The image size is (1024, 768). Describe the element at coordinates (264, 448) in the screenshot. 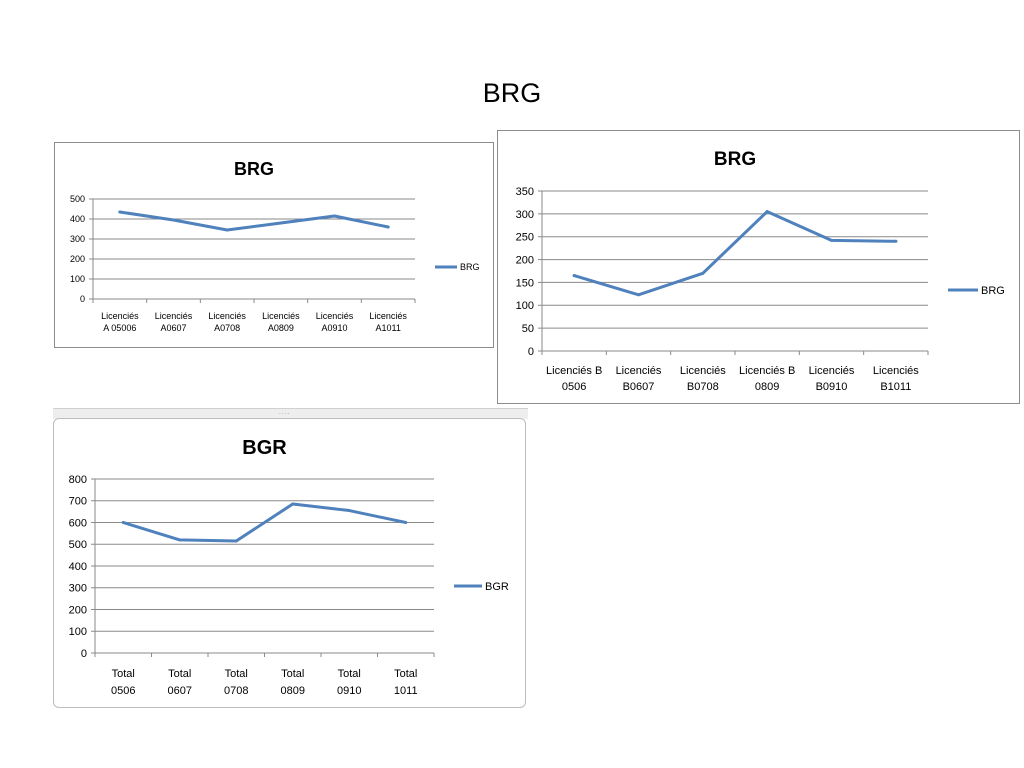

I see `chart-title: BGR` at that location.